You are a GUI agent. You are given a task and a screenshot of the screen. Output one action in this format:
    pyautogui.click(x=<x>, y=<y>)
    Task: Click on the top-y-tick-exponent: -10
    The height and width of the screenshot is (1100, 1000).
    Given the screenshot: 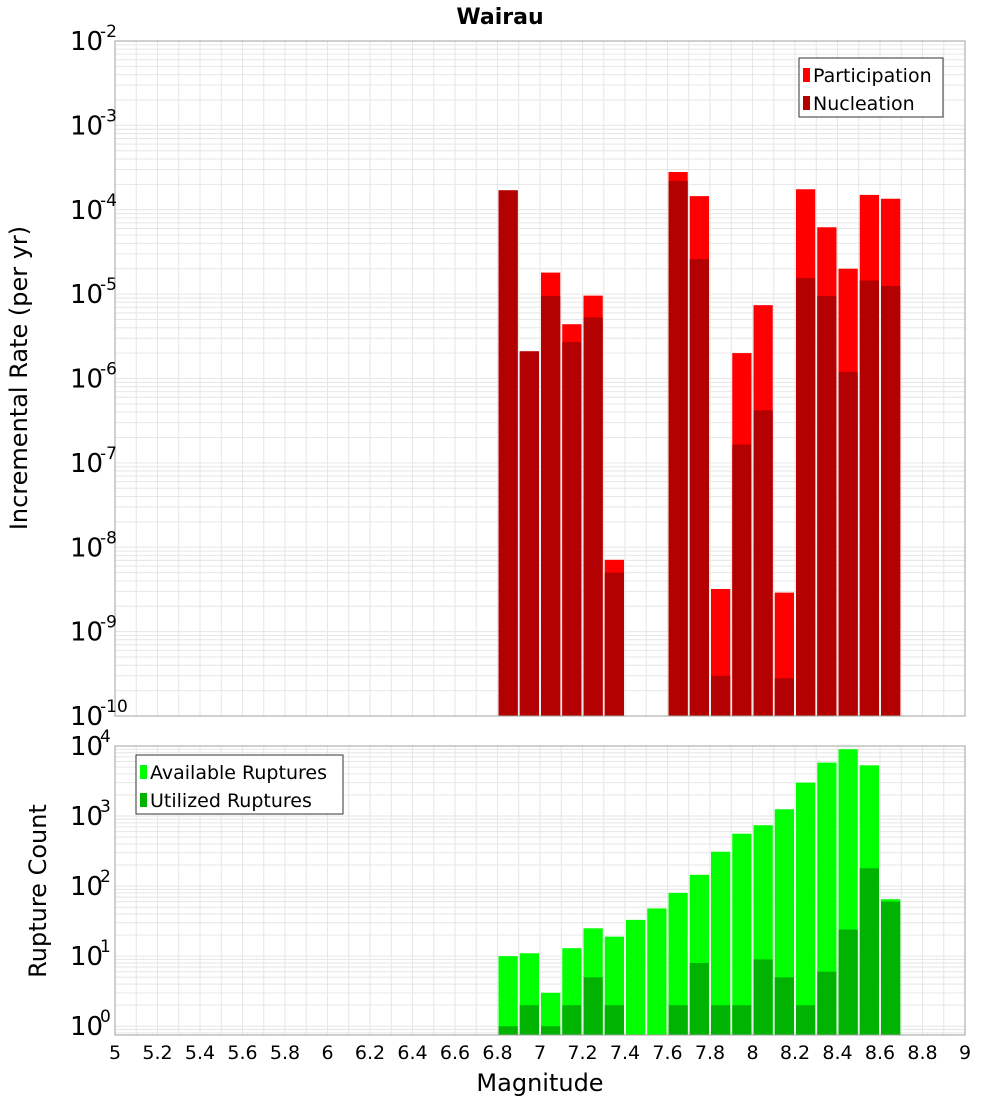 What is the action you would take?
    pyautogui.click(x=114, y=707)
    